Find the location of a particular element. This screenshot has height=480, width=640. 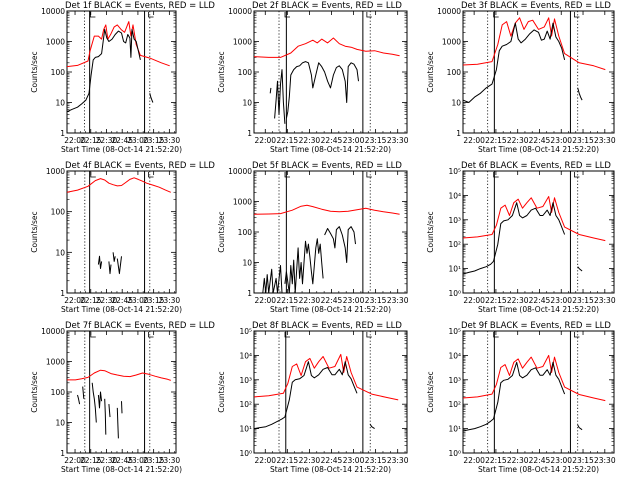

chart-title: Det 5f BLACK = Events, RED = LLD is located at coordinates (327, 166).